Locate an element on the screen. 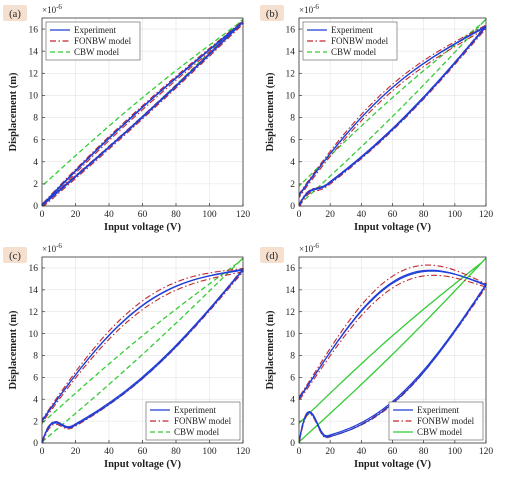  series-line-cbw-model is located at coordinates (393, 112).